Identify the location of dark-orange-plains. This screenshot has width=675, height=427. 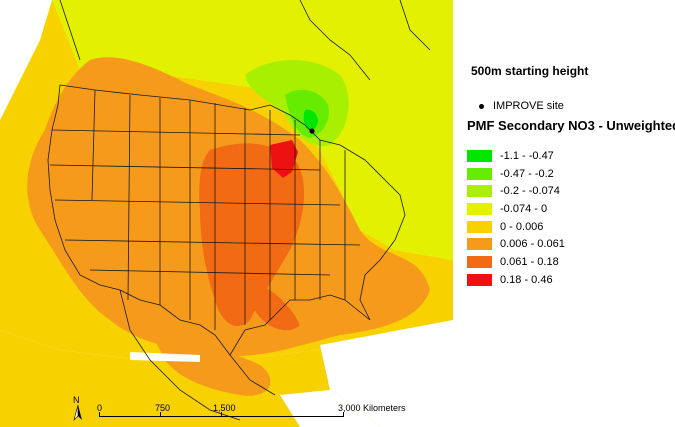
(252, 235).